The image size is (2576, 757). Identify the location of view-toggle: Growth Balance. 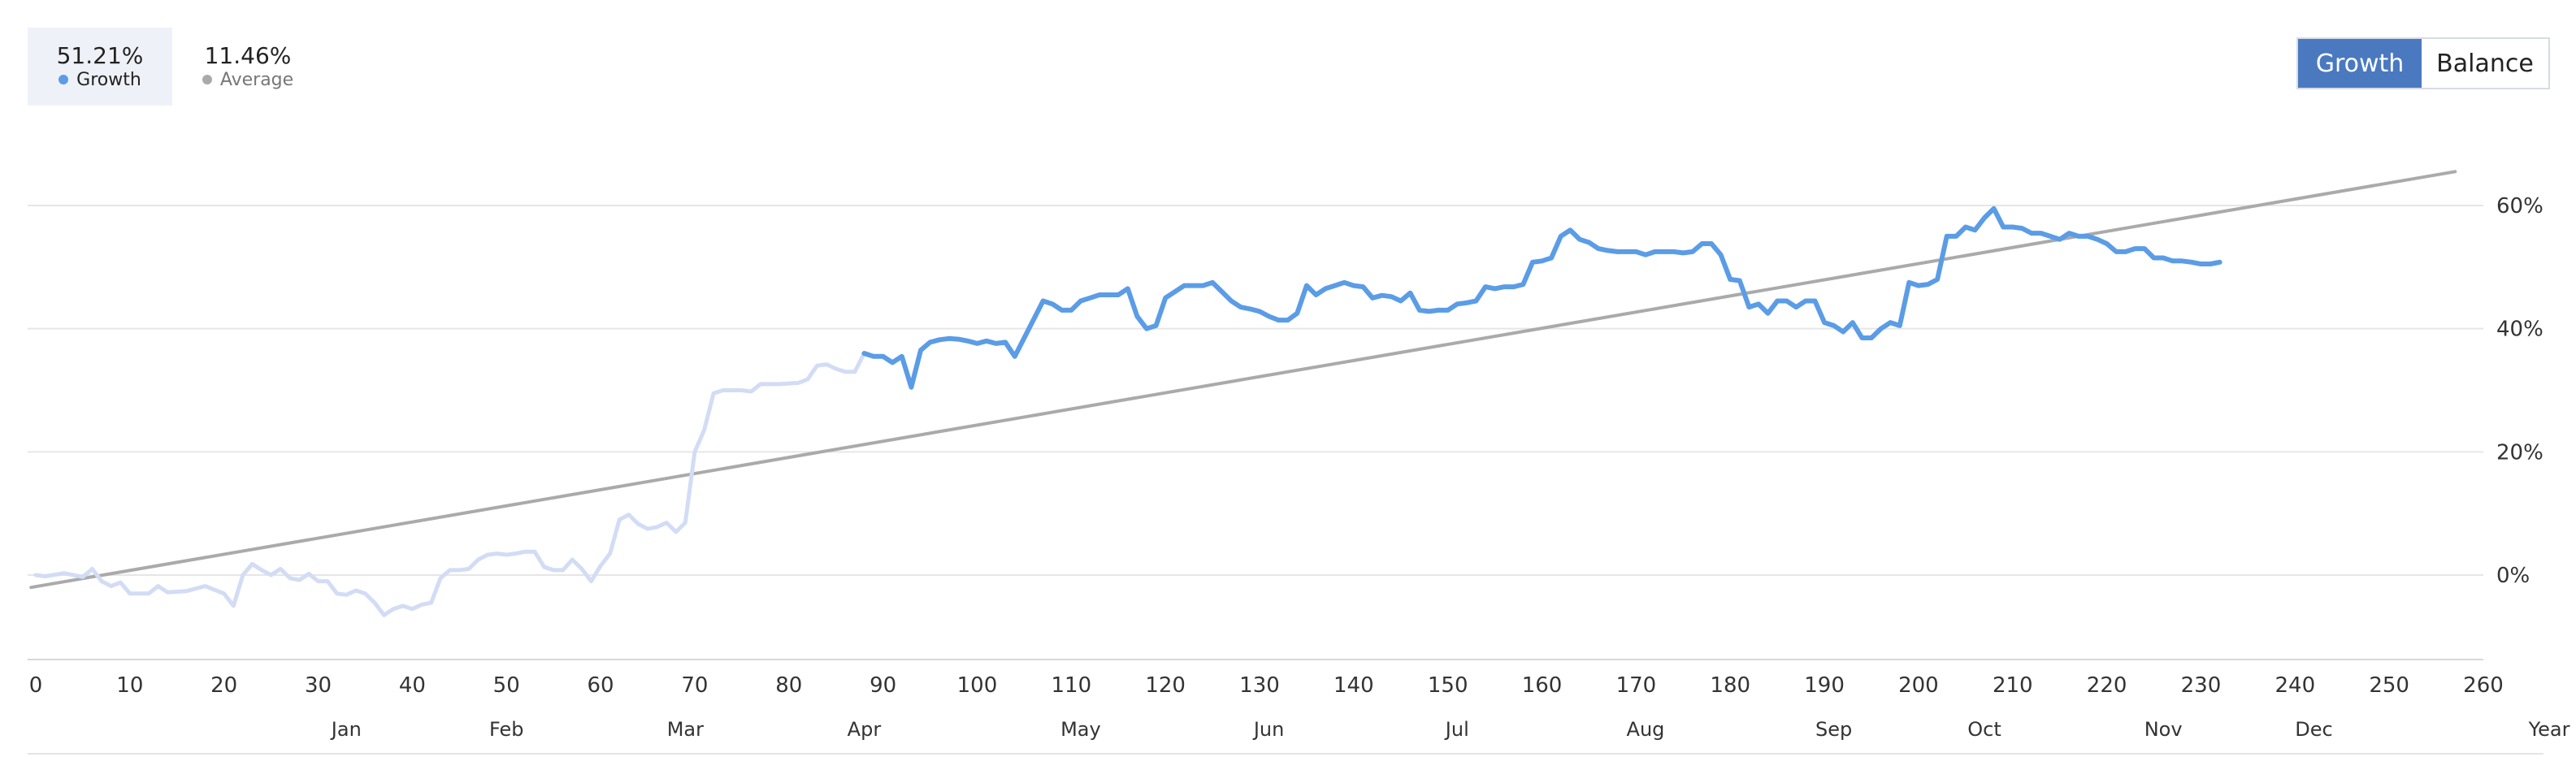
(2423, 63).